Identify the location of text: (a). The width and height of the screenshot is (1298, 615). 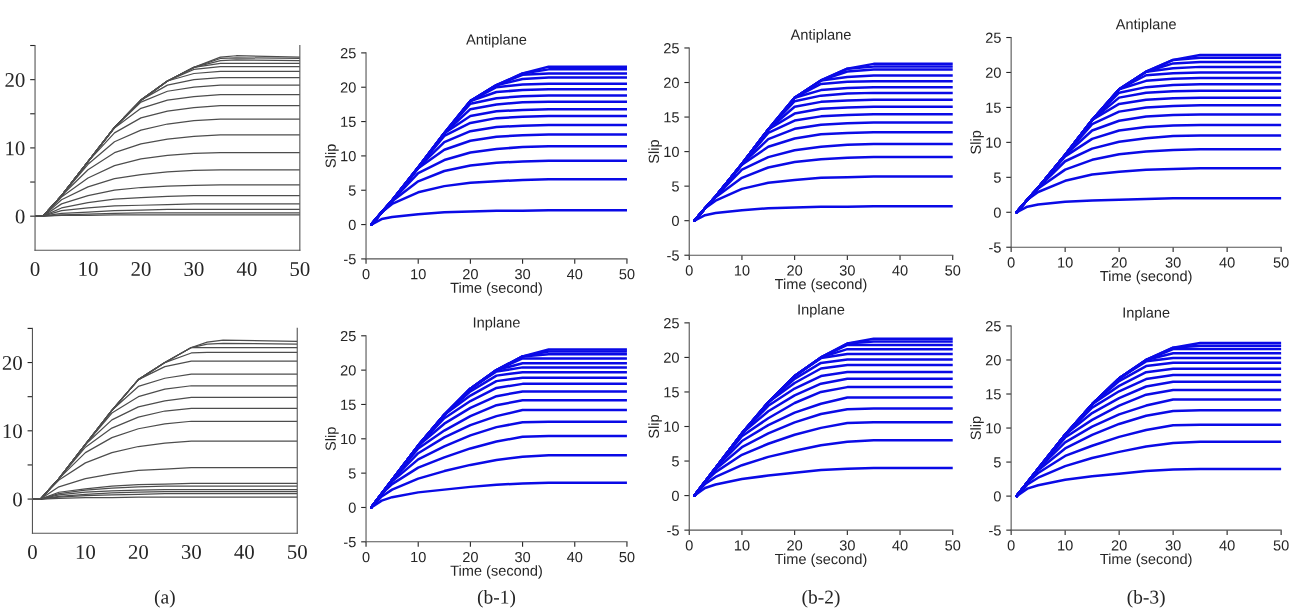
(164, 598).